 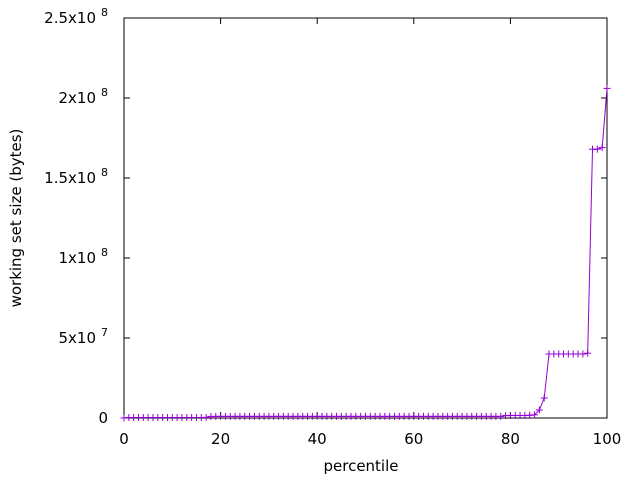 I want to click on x-tick-label: 100, so click(x=607, y=439).